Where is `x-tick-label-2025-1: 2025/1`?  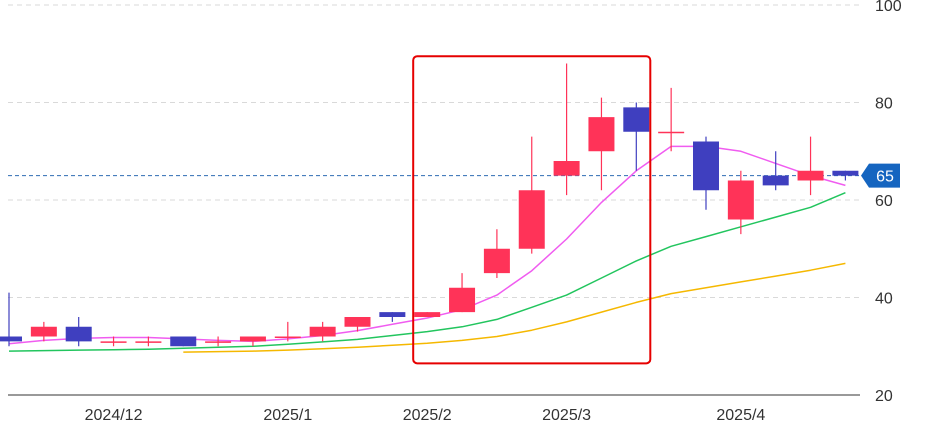
x-tick-label-2025-1: 2025/1 is located at coordinates (287, 415).